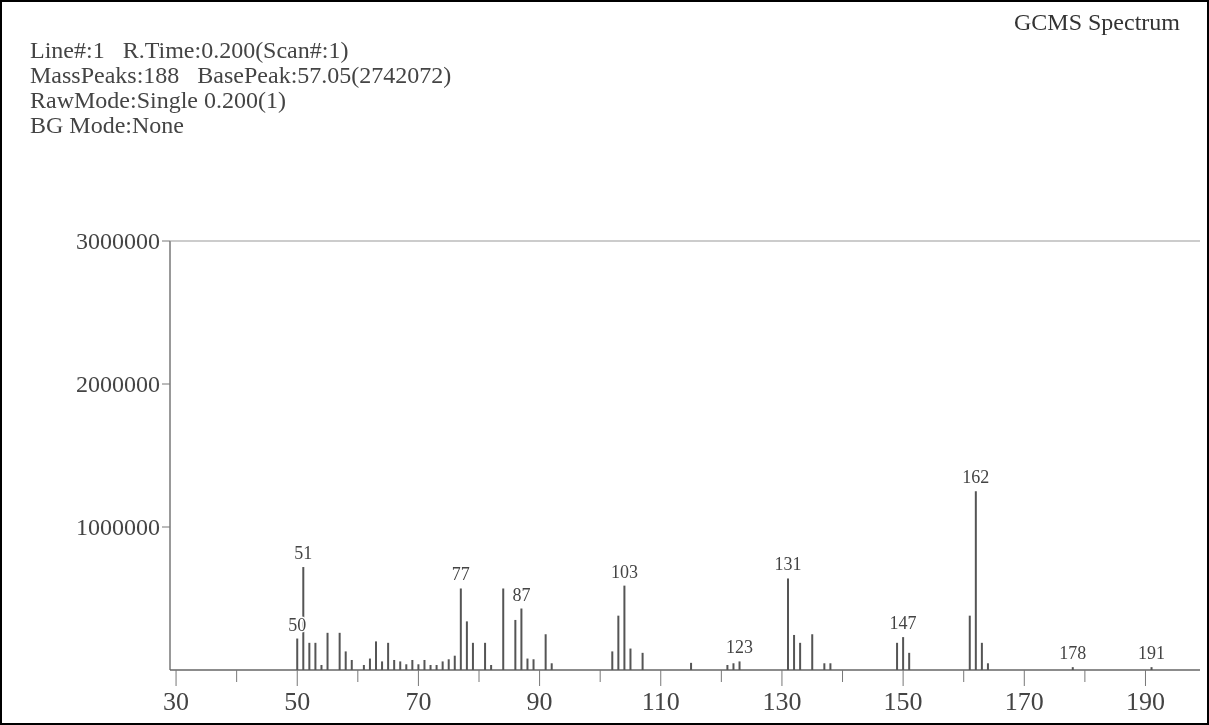 This screenshot has width=1209, height=725. What do you see at coordinates (976, 477) in the screenshot?
I see `annotation: 162` at bounding box center [976, 477].